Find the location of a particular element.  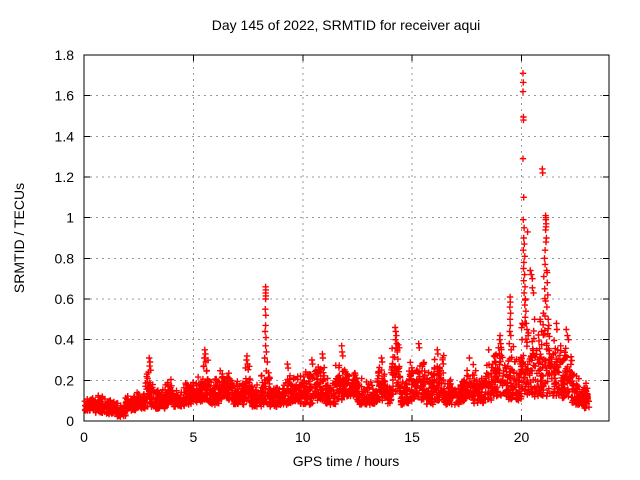

y-tick-label: 1.6 is located at coordinates (65, 96).